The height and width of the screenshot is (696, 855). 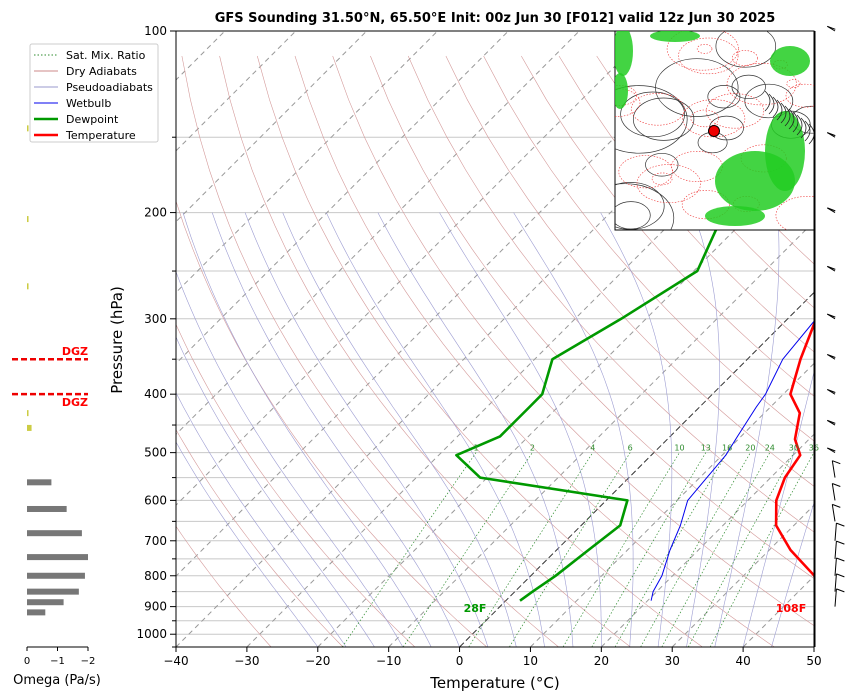 What do you see at coordinates (106, 55) in the screenshot?
I see `legend-label: Sat. Mix. Ratio` at bounding box center [106, 55].